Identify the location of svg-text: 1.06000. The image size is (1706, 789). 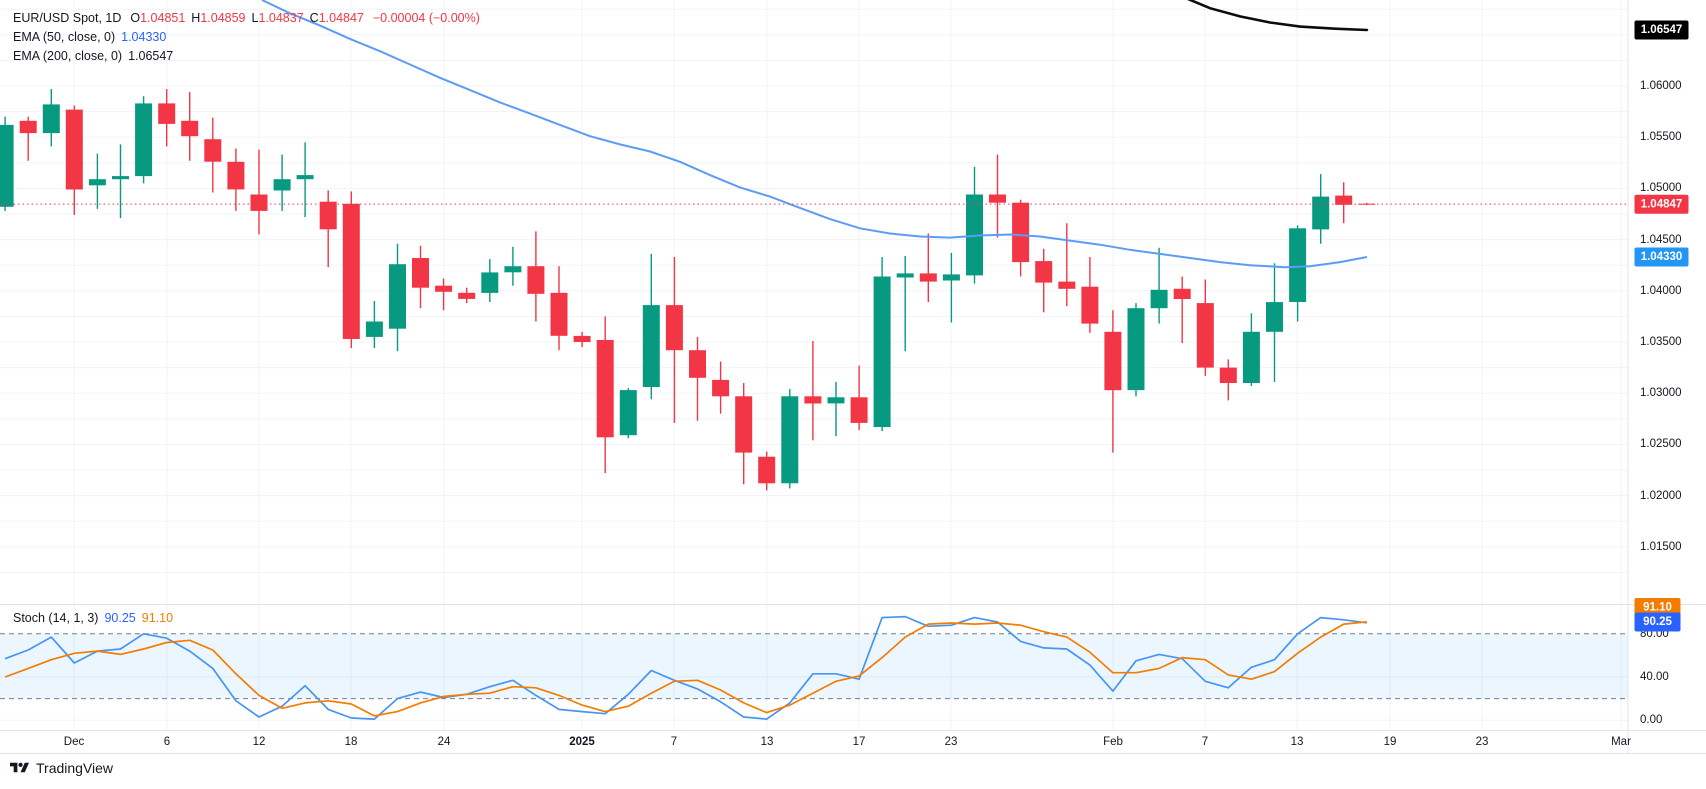
(1661, 86).